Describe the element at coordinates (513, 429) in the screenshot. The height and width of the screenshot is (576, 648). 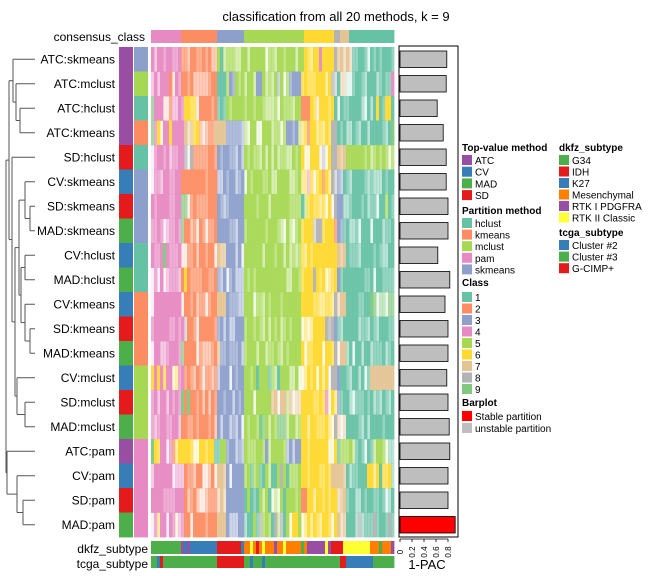
I see `legend-item-label: unstable partition` at that location.